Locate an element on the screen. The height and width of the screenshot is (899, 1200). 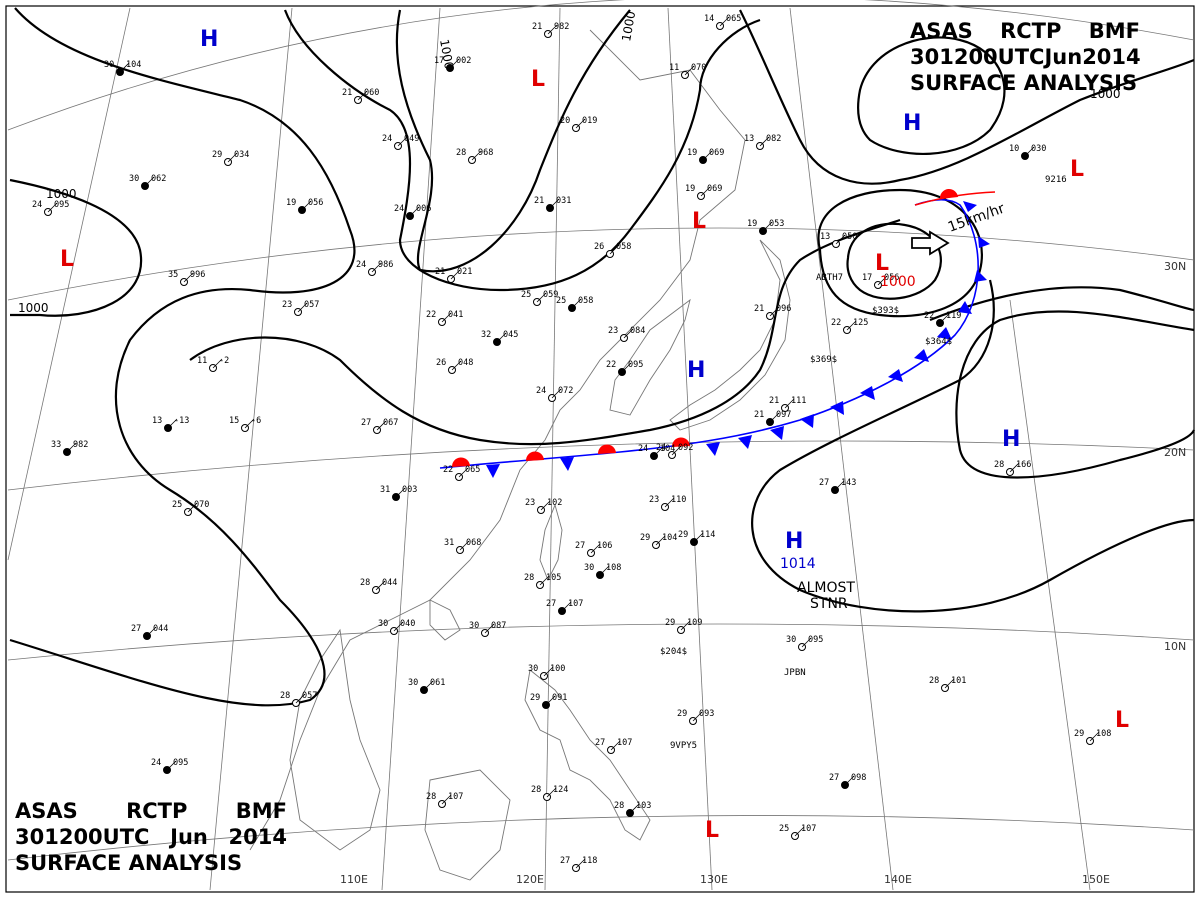
station-pressure: 050 is located at coordinates (849, 237).